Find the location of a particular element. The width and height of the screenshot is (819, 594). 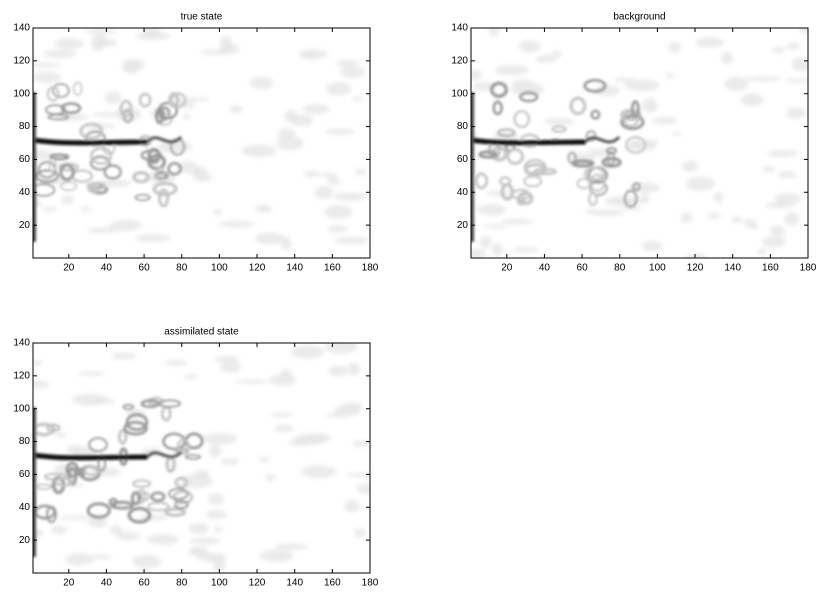

x-tick-label: 160 is located at coordinates (332, 268).